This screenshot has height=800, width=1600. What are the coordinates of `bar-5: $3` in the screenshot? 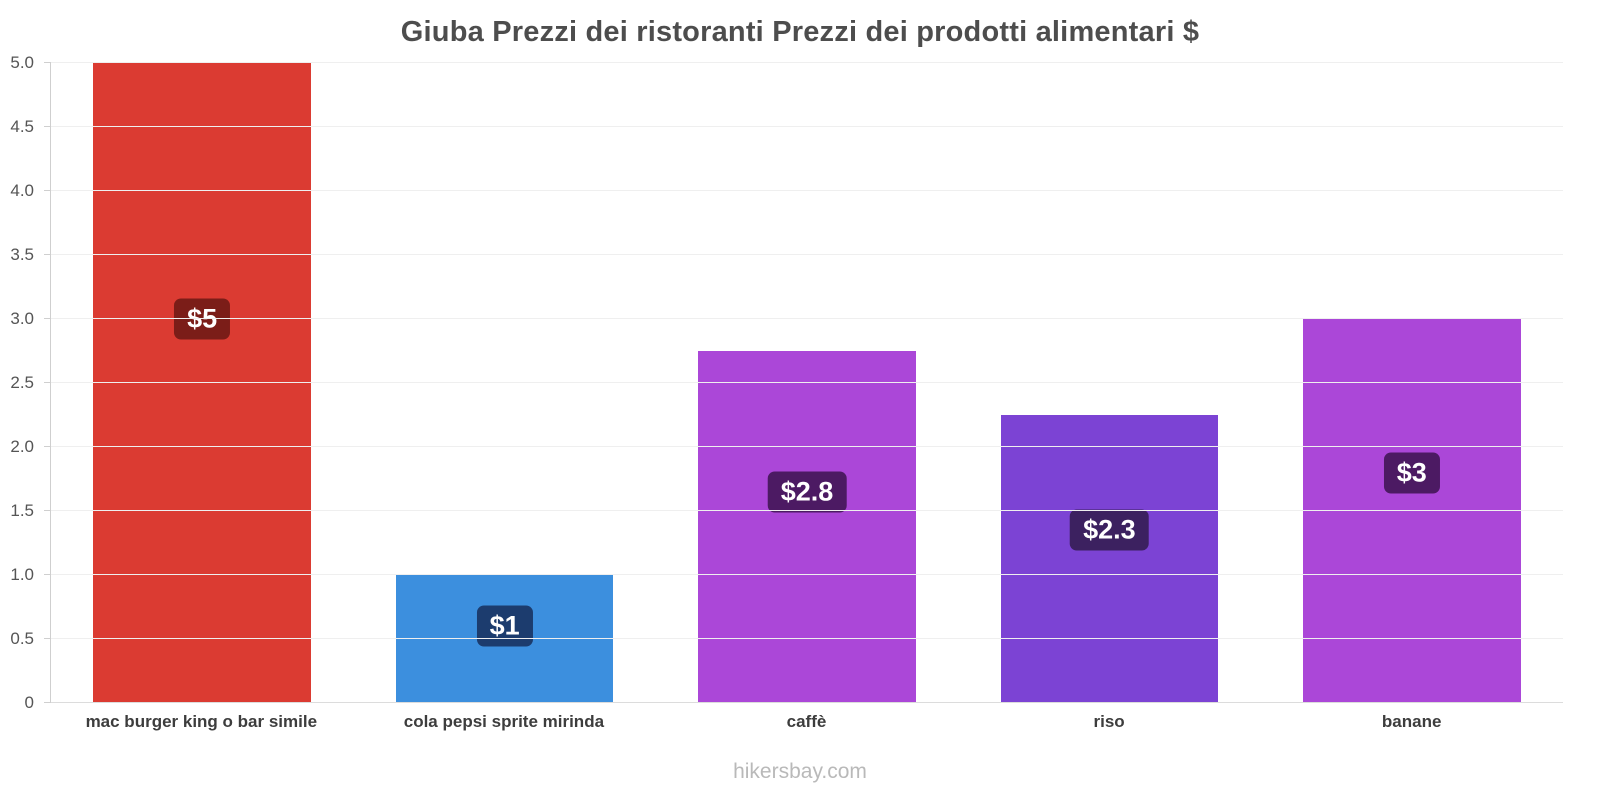 It's located at (1411, 511).